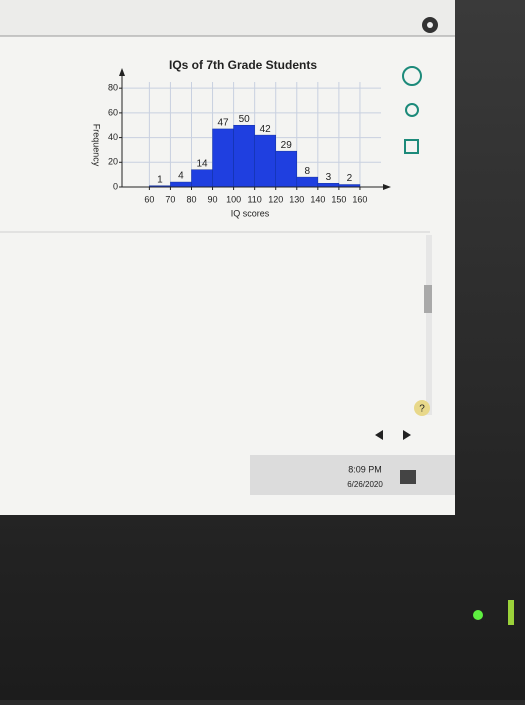 The height and width of the screenshot is (705, 525). What do you see at coordinates (338, 199) in the screenshot?
I see `x-tick-label: 150` at bounding box center [338, 199].